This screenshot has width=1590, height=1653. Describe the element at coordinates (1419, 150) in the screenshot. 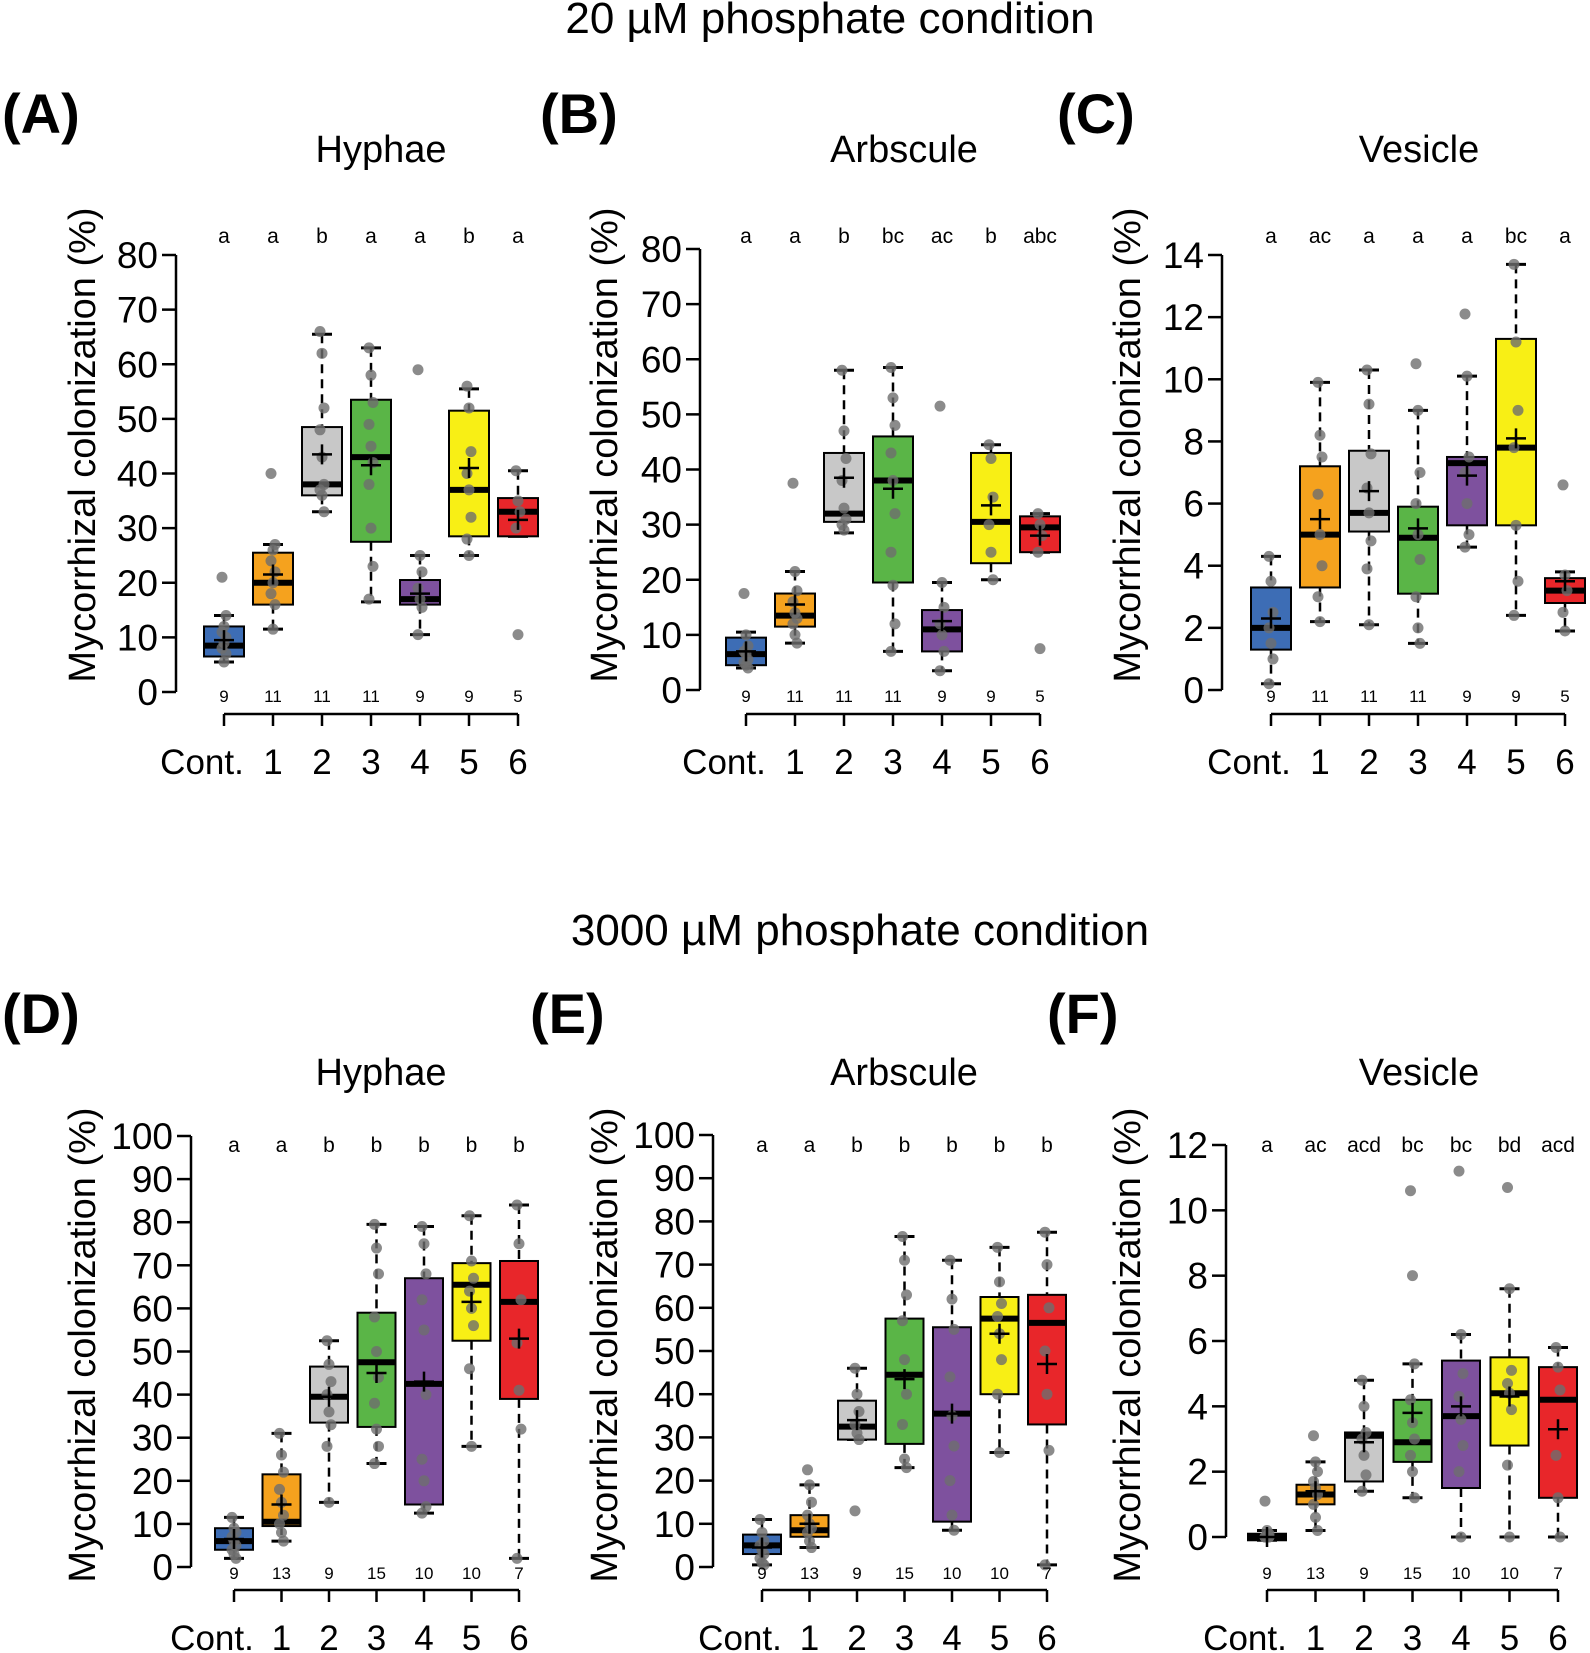

I see `panel-title: Vesicle` at that location.